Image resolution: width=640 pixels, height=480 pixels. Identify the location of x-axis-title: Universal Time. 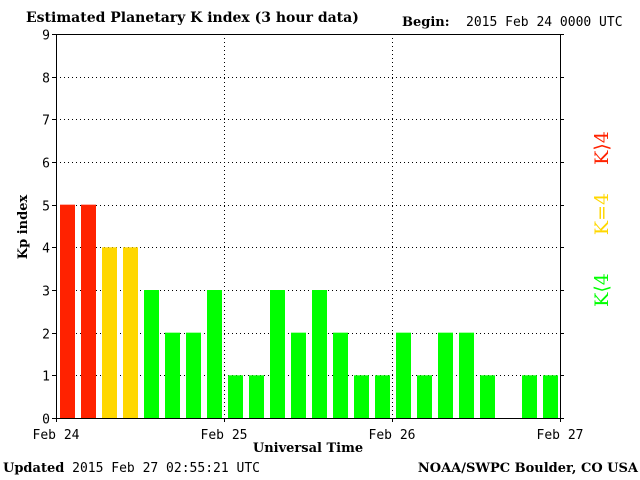
(308, 448).